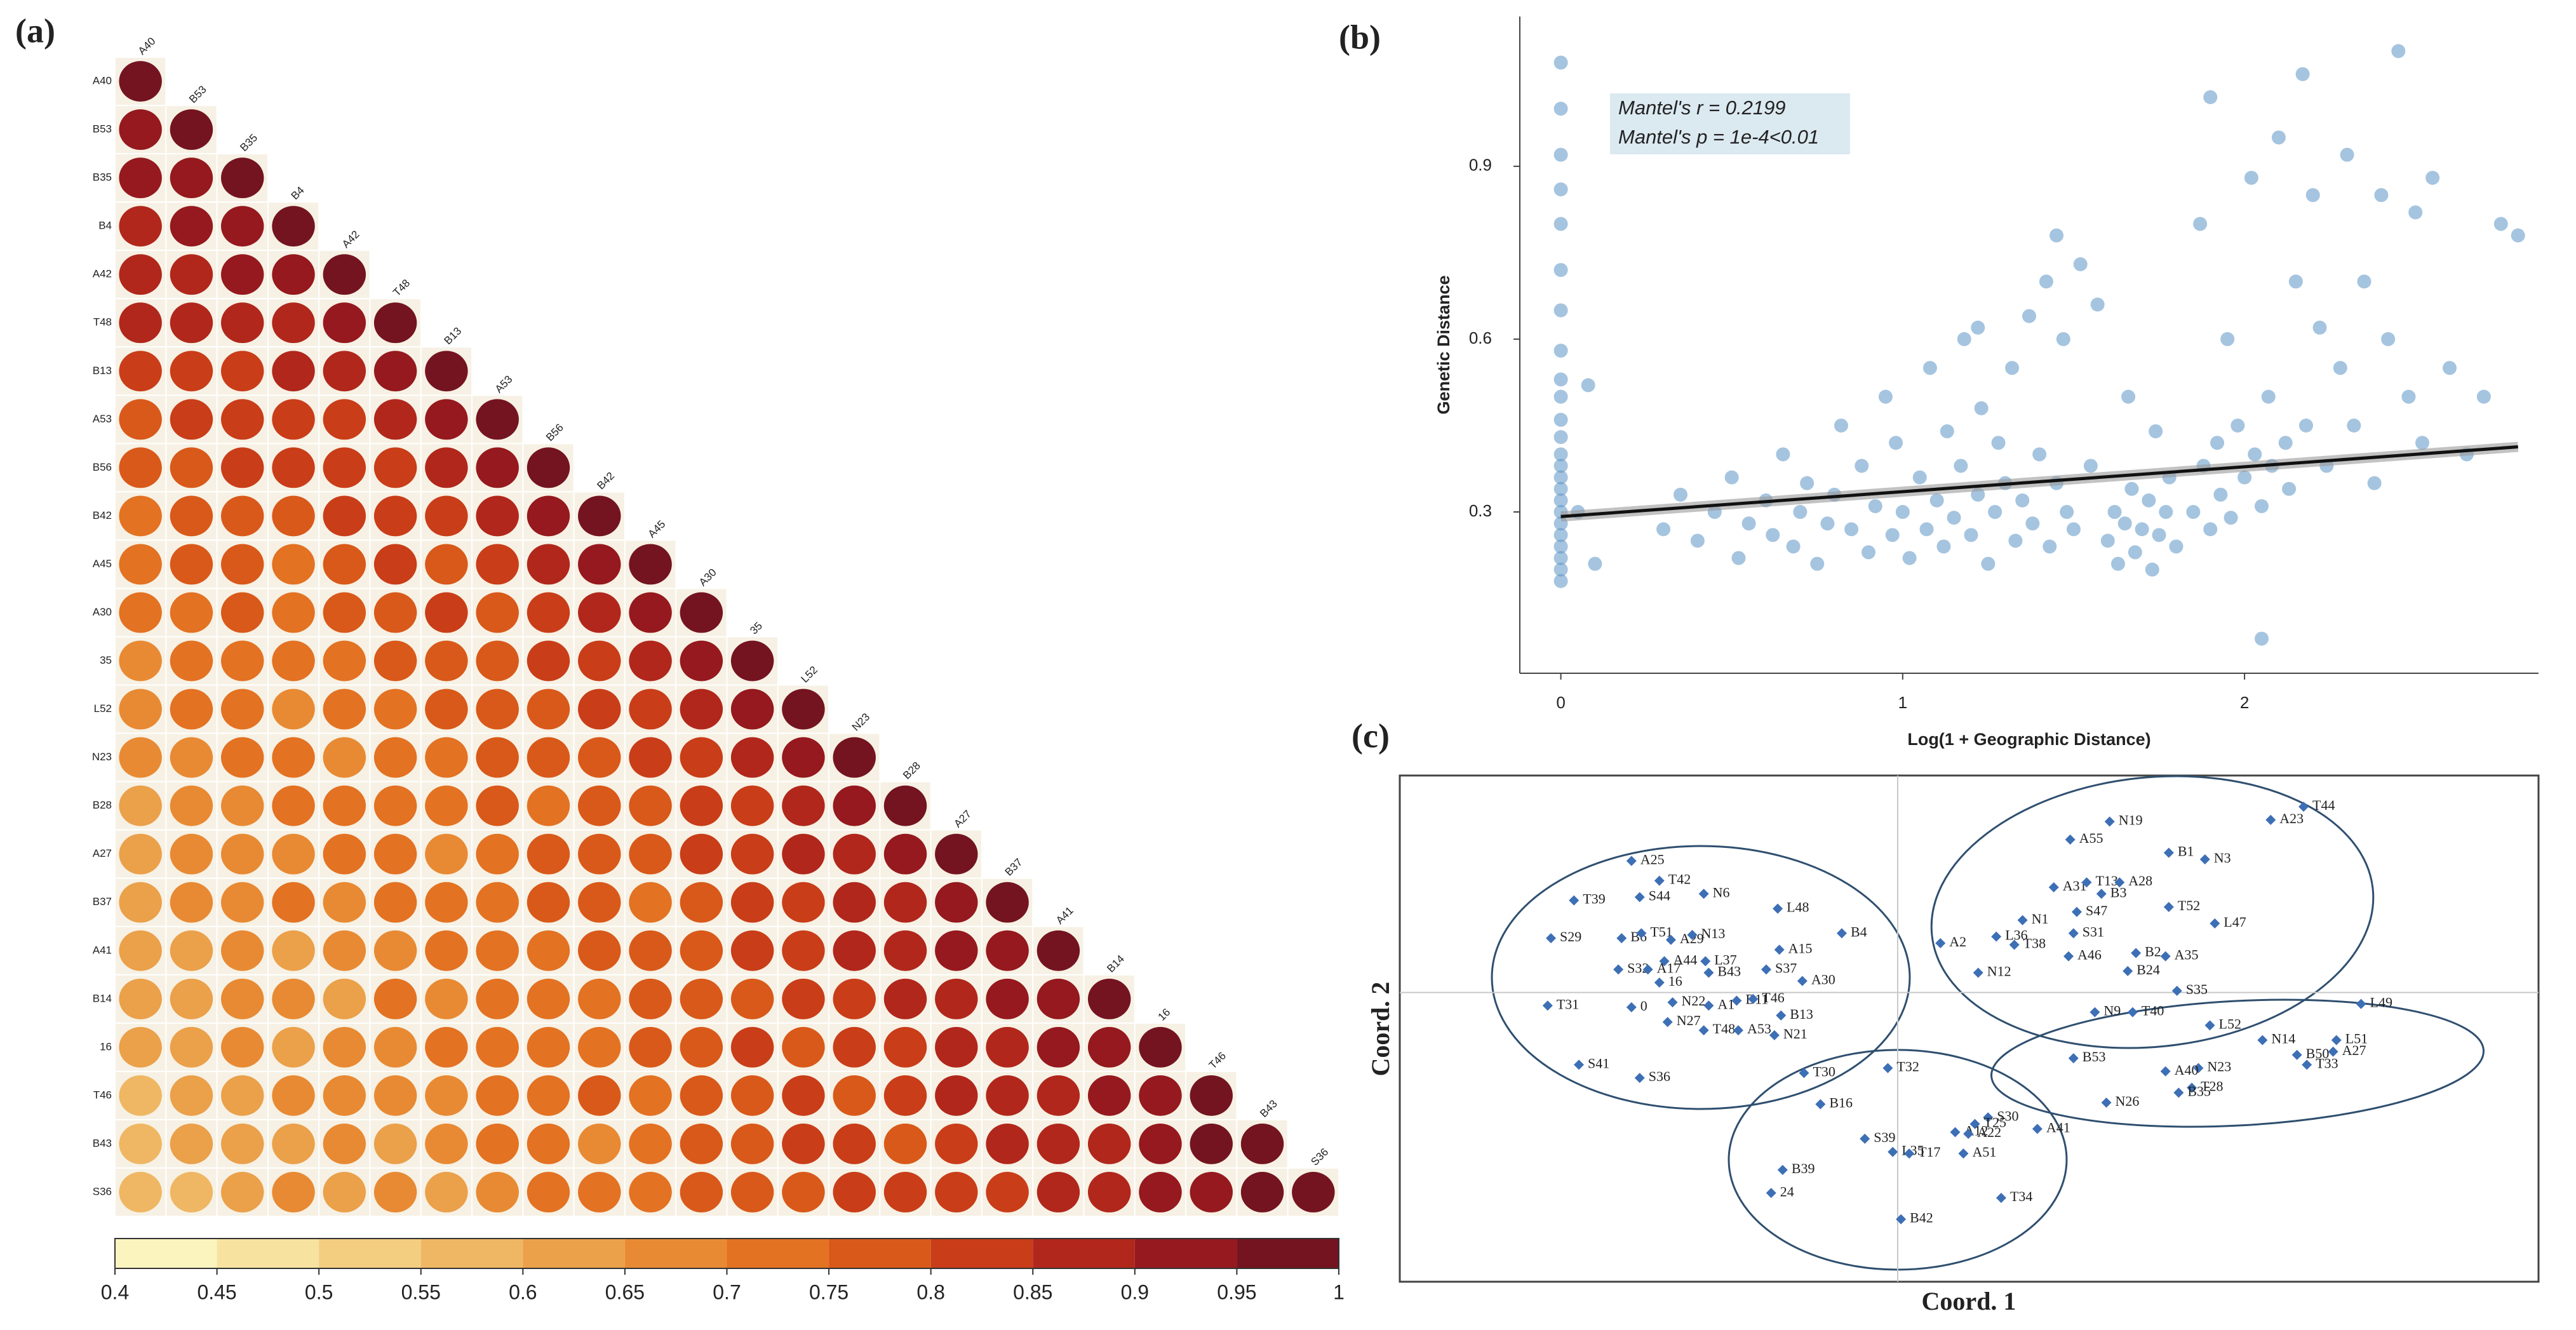 The image size is (2576, 1330). Describe the element at coordinates (756, 628) in the screenshot. I see `column-label: 35` at that location.